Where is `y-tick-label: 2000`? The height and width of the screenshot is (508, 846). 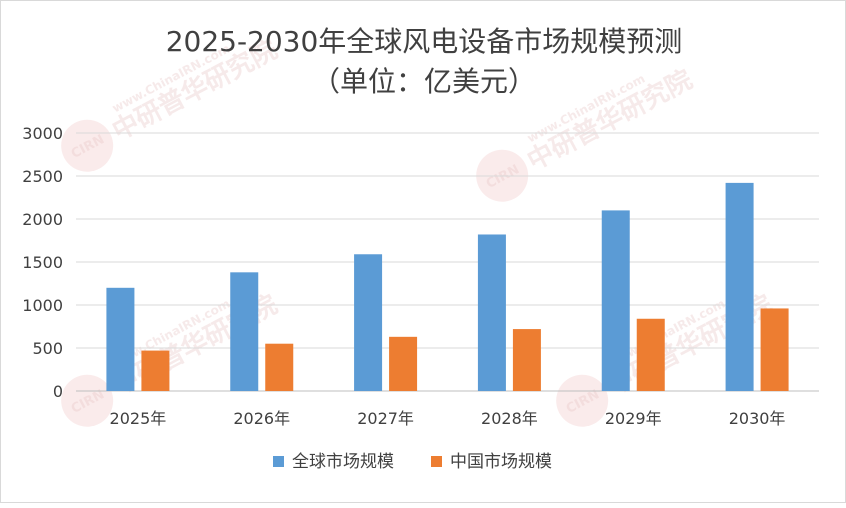 y-tick-label: 2000 is located at coordinates (42, 219).